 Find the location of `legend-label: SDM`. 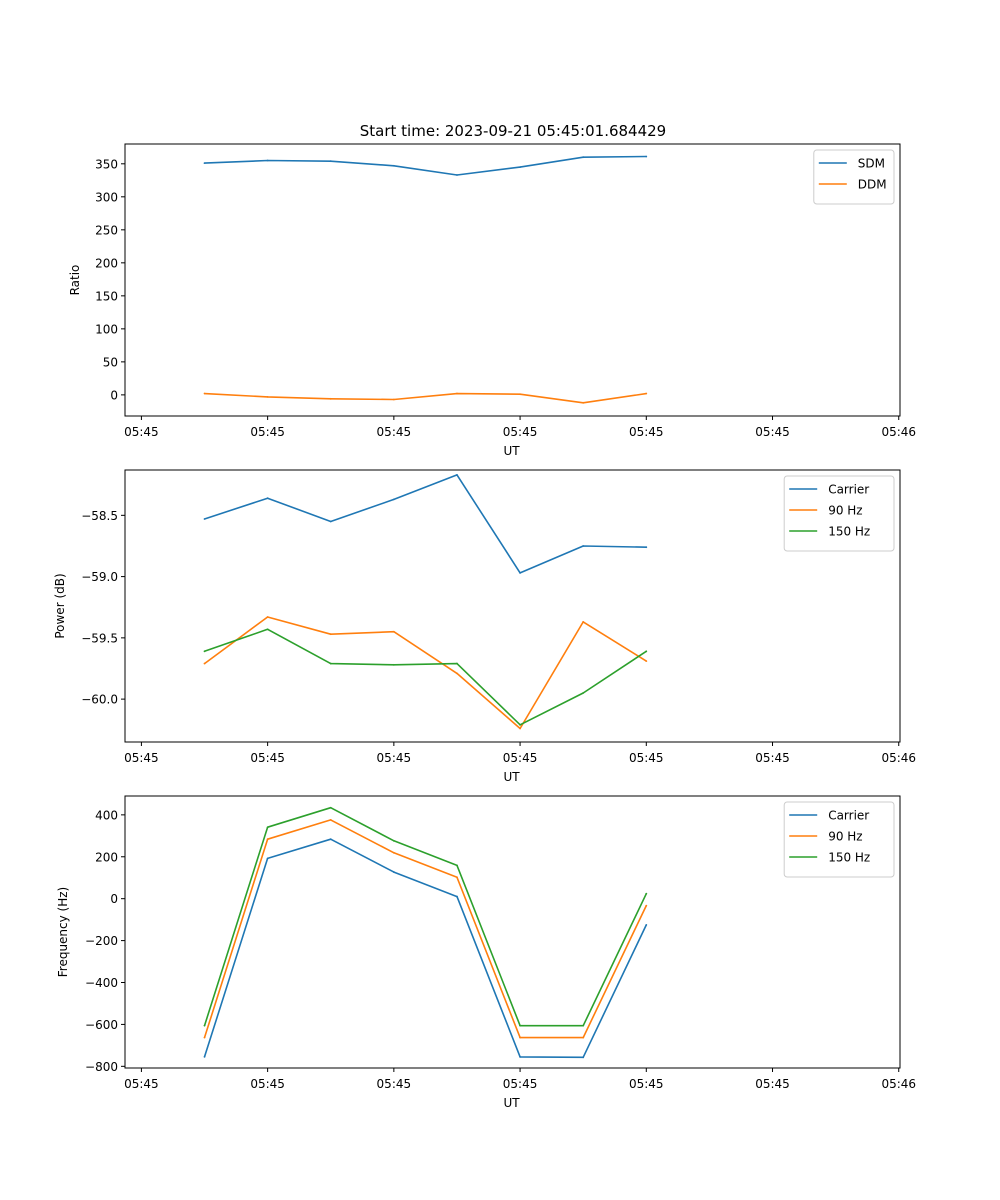

legend-label: SDM is located at coordinates (871, 164).